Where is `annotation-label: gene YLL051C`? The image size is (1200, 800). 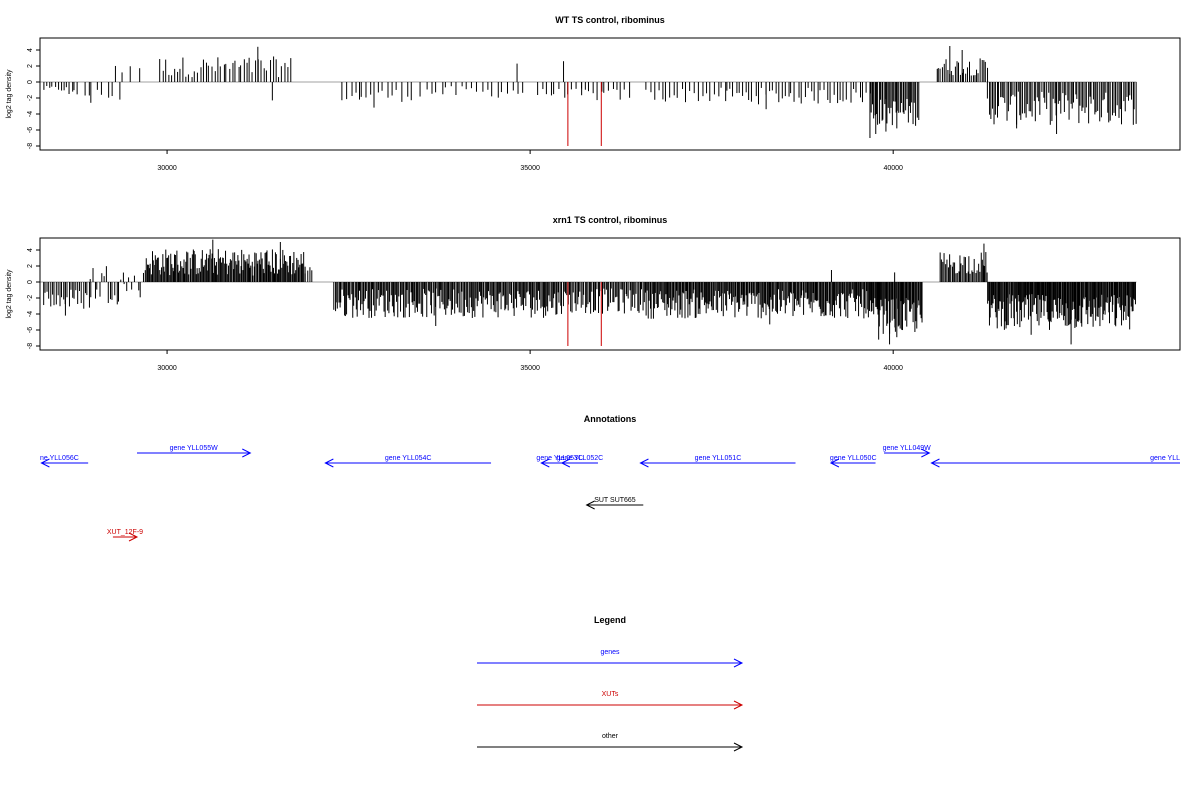 annotation-label: gene YLL051C is located at coordinates (718, 458).